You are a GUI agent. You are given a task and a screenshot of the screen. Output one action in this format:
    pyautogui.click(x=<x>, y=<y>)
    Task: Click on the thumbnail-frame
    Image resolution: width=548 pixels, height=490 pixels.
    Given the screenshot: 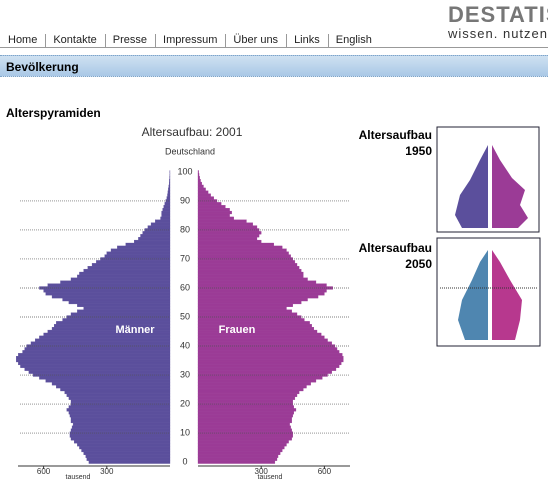 What is the action you would take?
    pyautogui.click(x=488, y=292)
    